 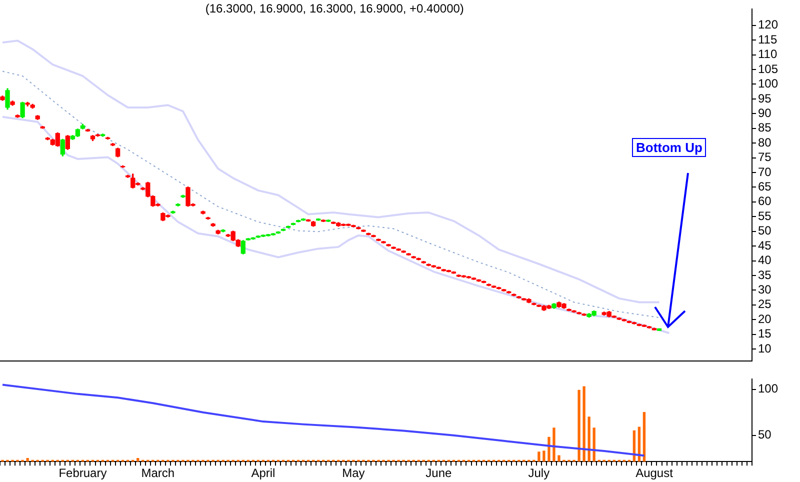 What do you see at coordinates (765, 113) in the screenshot?
I see `y-tick-label: 90` at bounding box center [765, 113].